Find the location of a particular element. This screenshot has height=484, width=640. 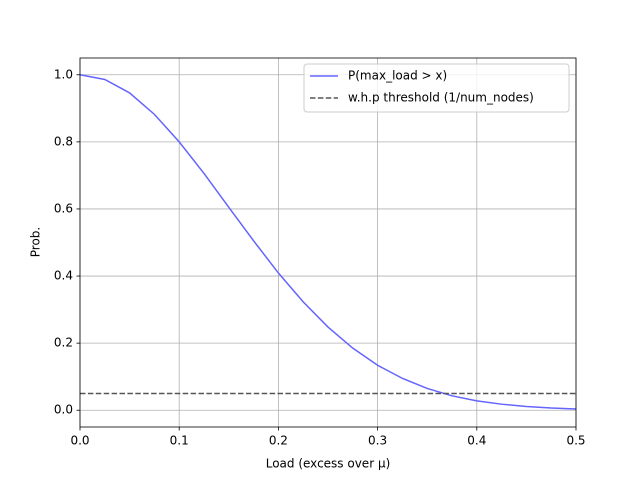

x-tick-label: 0.3 is located at coordinates (377, 441).